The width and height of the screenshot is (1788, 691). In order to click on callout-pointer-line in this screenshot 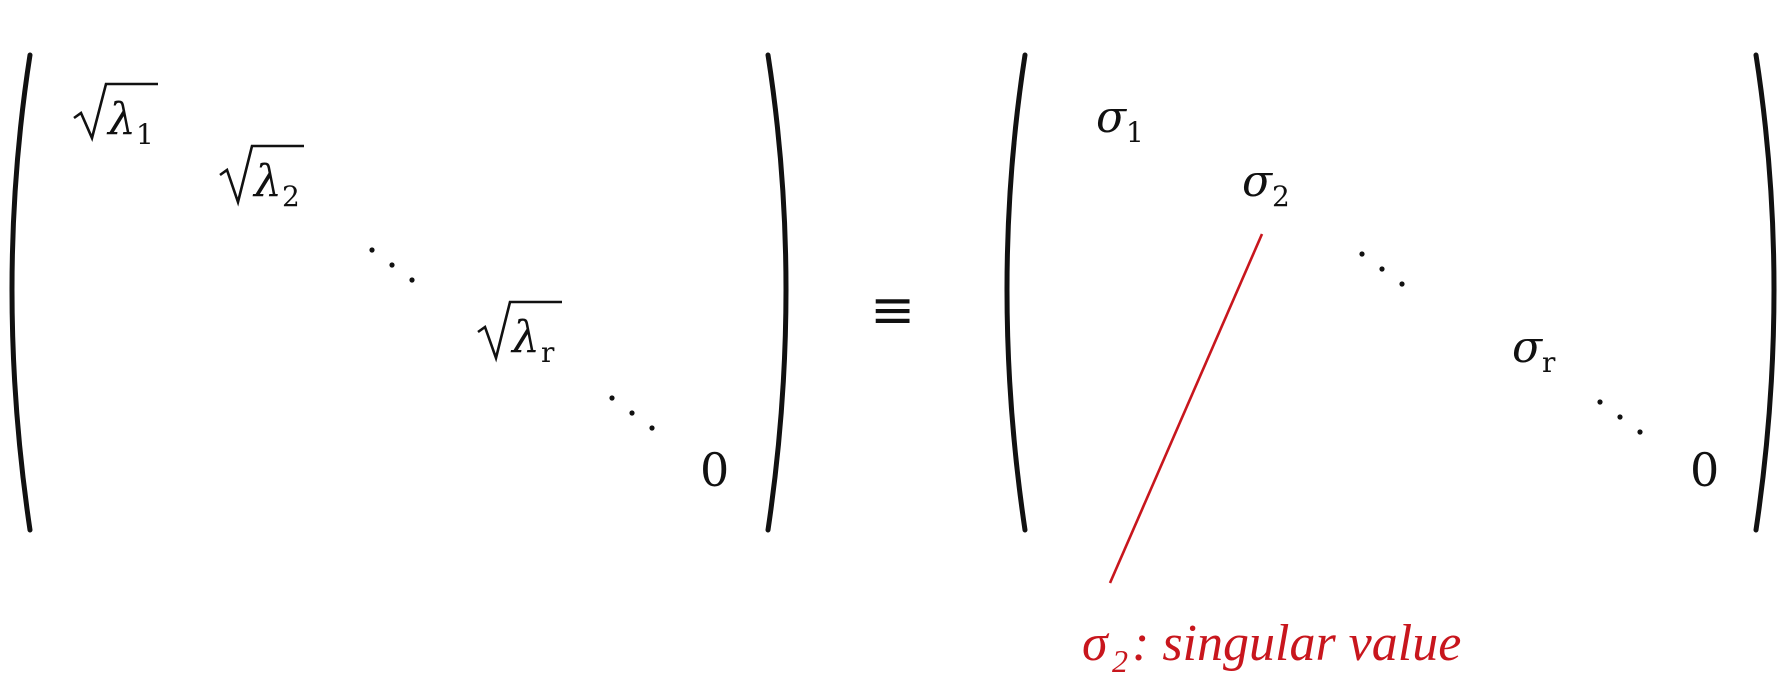, I will do `click(1186, 408)`.